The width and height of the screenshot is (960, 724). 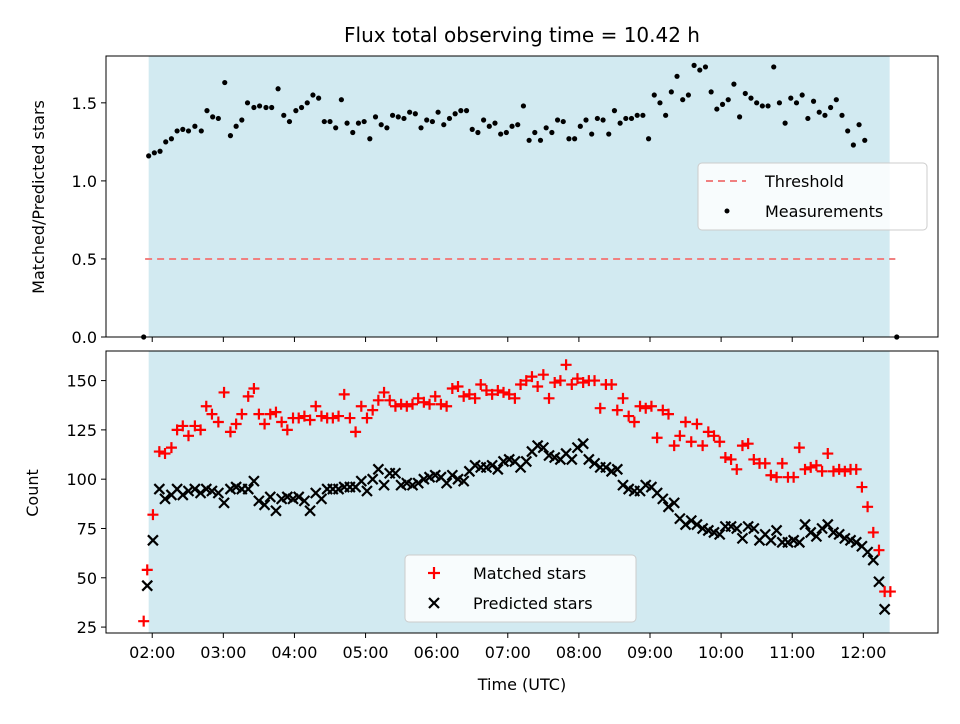 I want to click on ratio-legend: Threshold Measurements, so click(x=812, y=196).